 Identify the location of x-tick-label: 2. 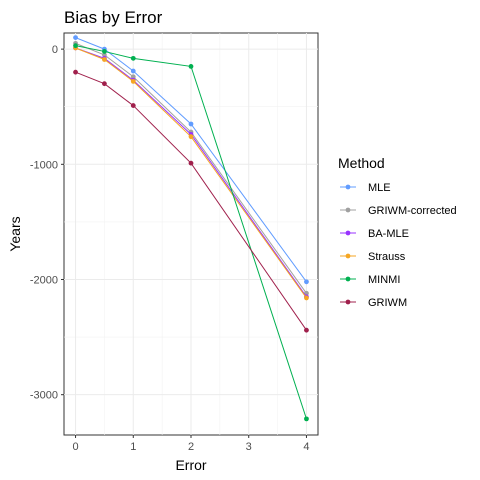
(191, 447).